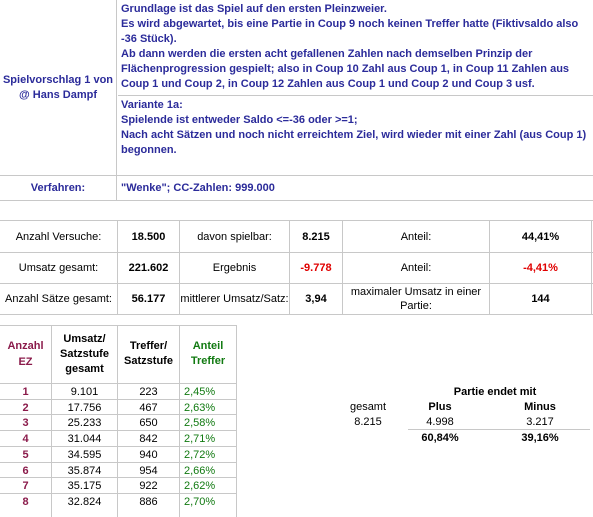 The height and width of the screenshot is (517, 593). Describe the element at coordinates (152, 105) in the screenshot. I see `variant-line-1: Variante 1a:` at that location.